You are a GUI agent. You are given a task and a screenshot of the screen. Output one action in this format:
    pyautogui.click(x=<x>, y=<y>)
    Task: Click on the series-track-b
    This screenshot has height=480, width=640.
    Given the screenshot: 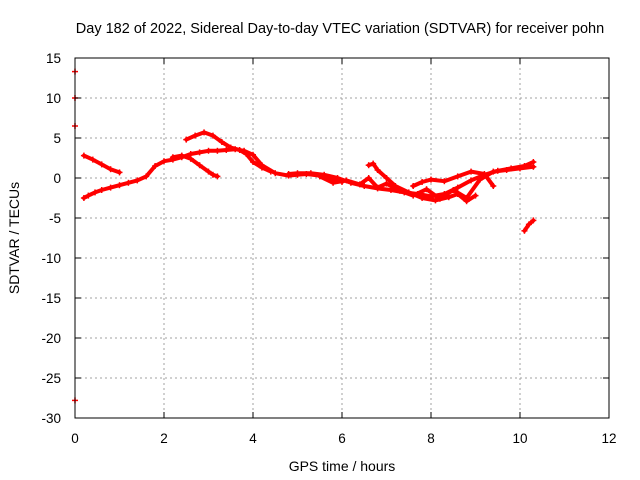 What is the action you would take?
    pyautogui.click(x=101, y=164)
    